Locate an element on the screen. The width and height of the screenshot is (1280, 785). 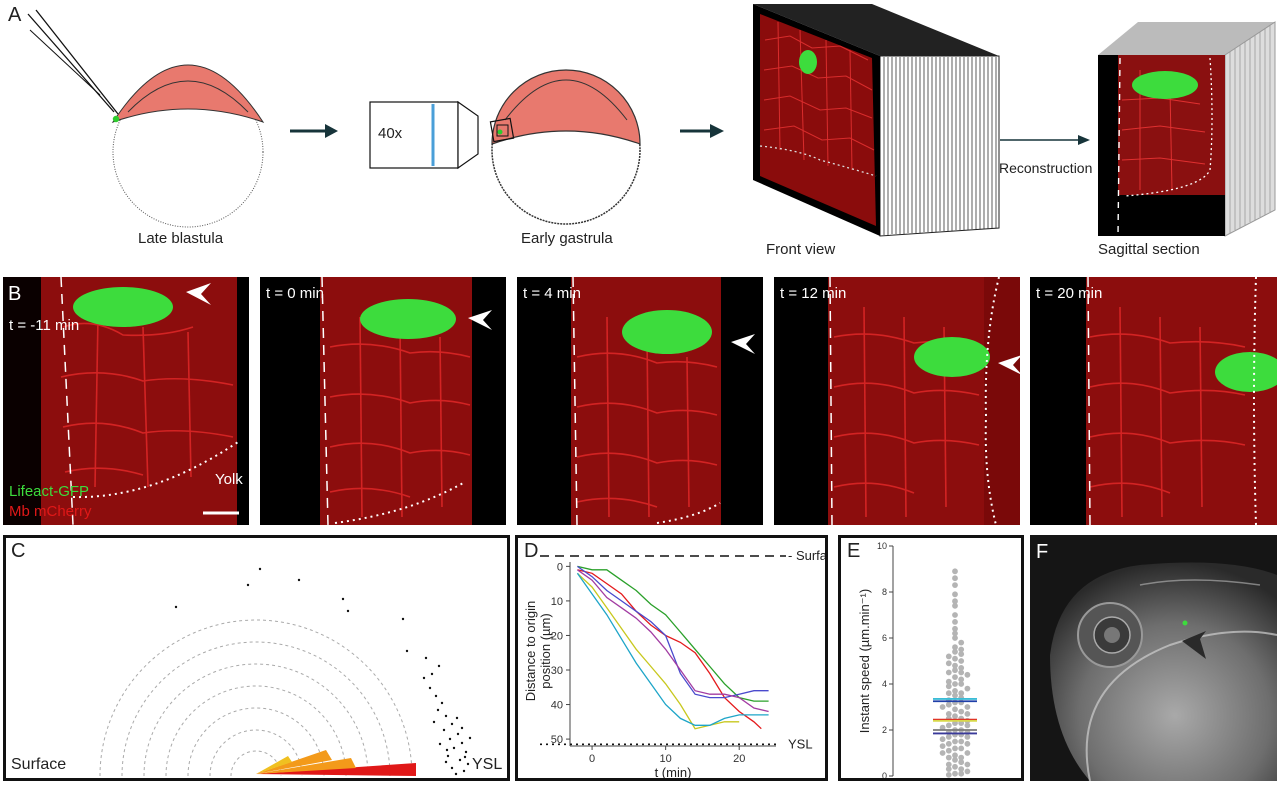
micrograph-frame-3: t = 4 min is located at coordinates (640, 401).